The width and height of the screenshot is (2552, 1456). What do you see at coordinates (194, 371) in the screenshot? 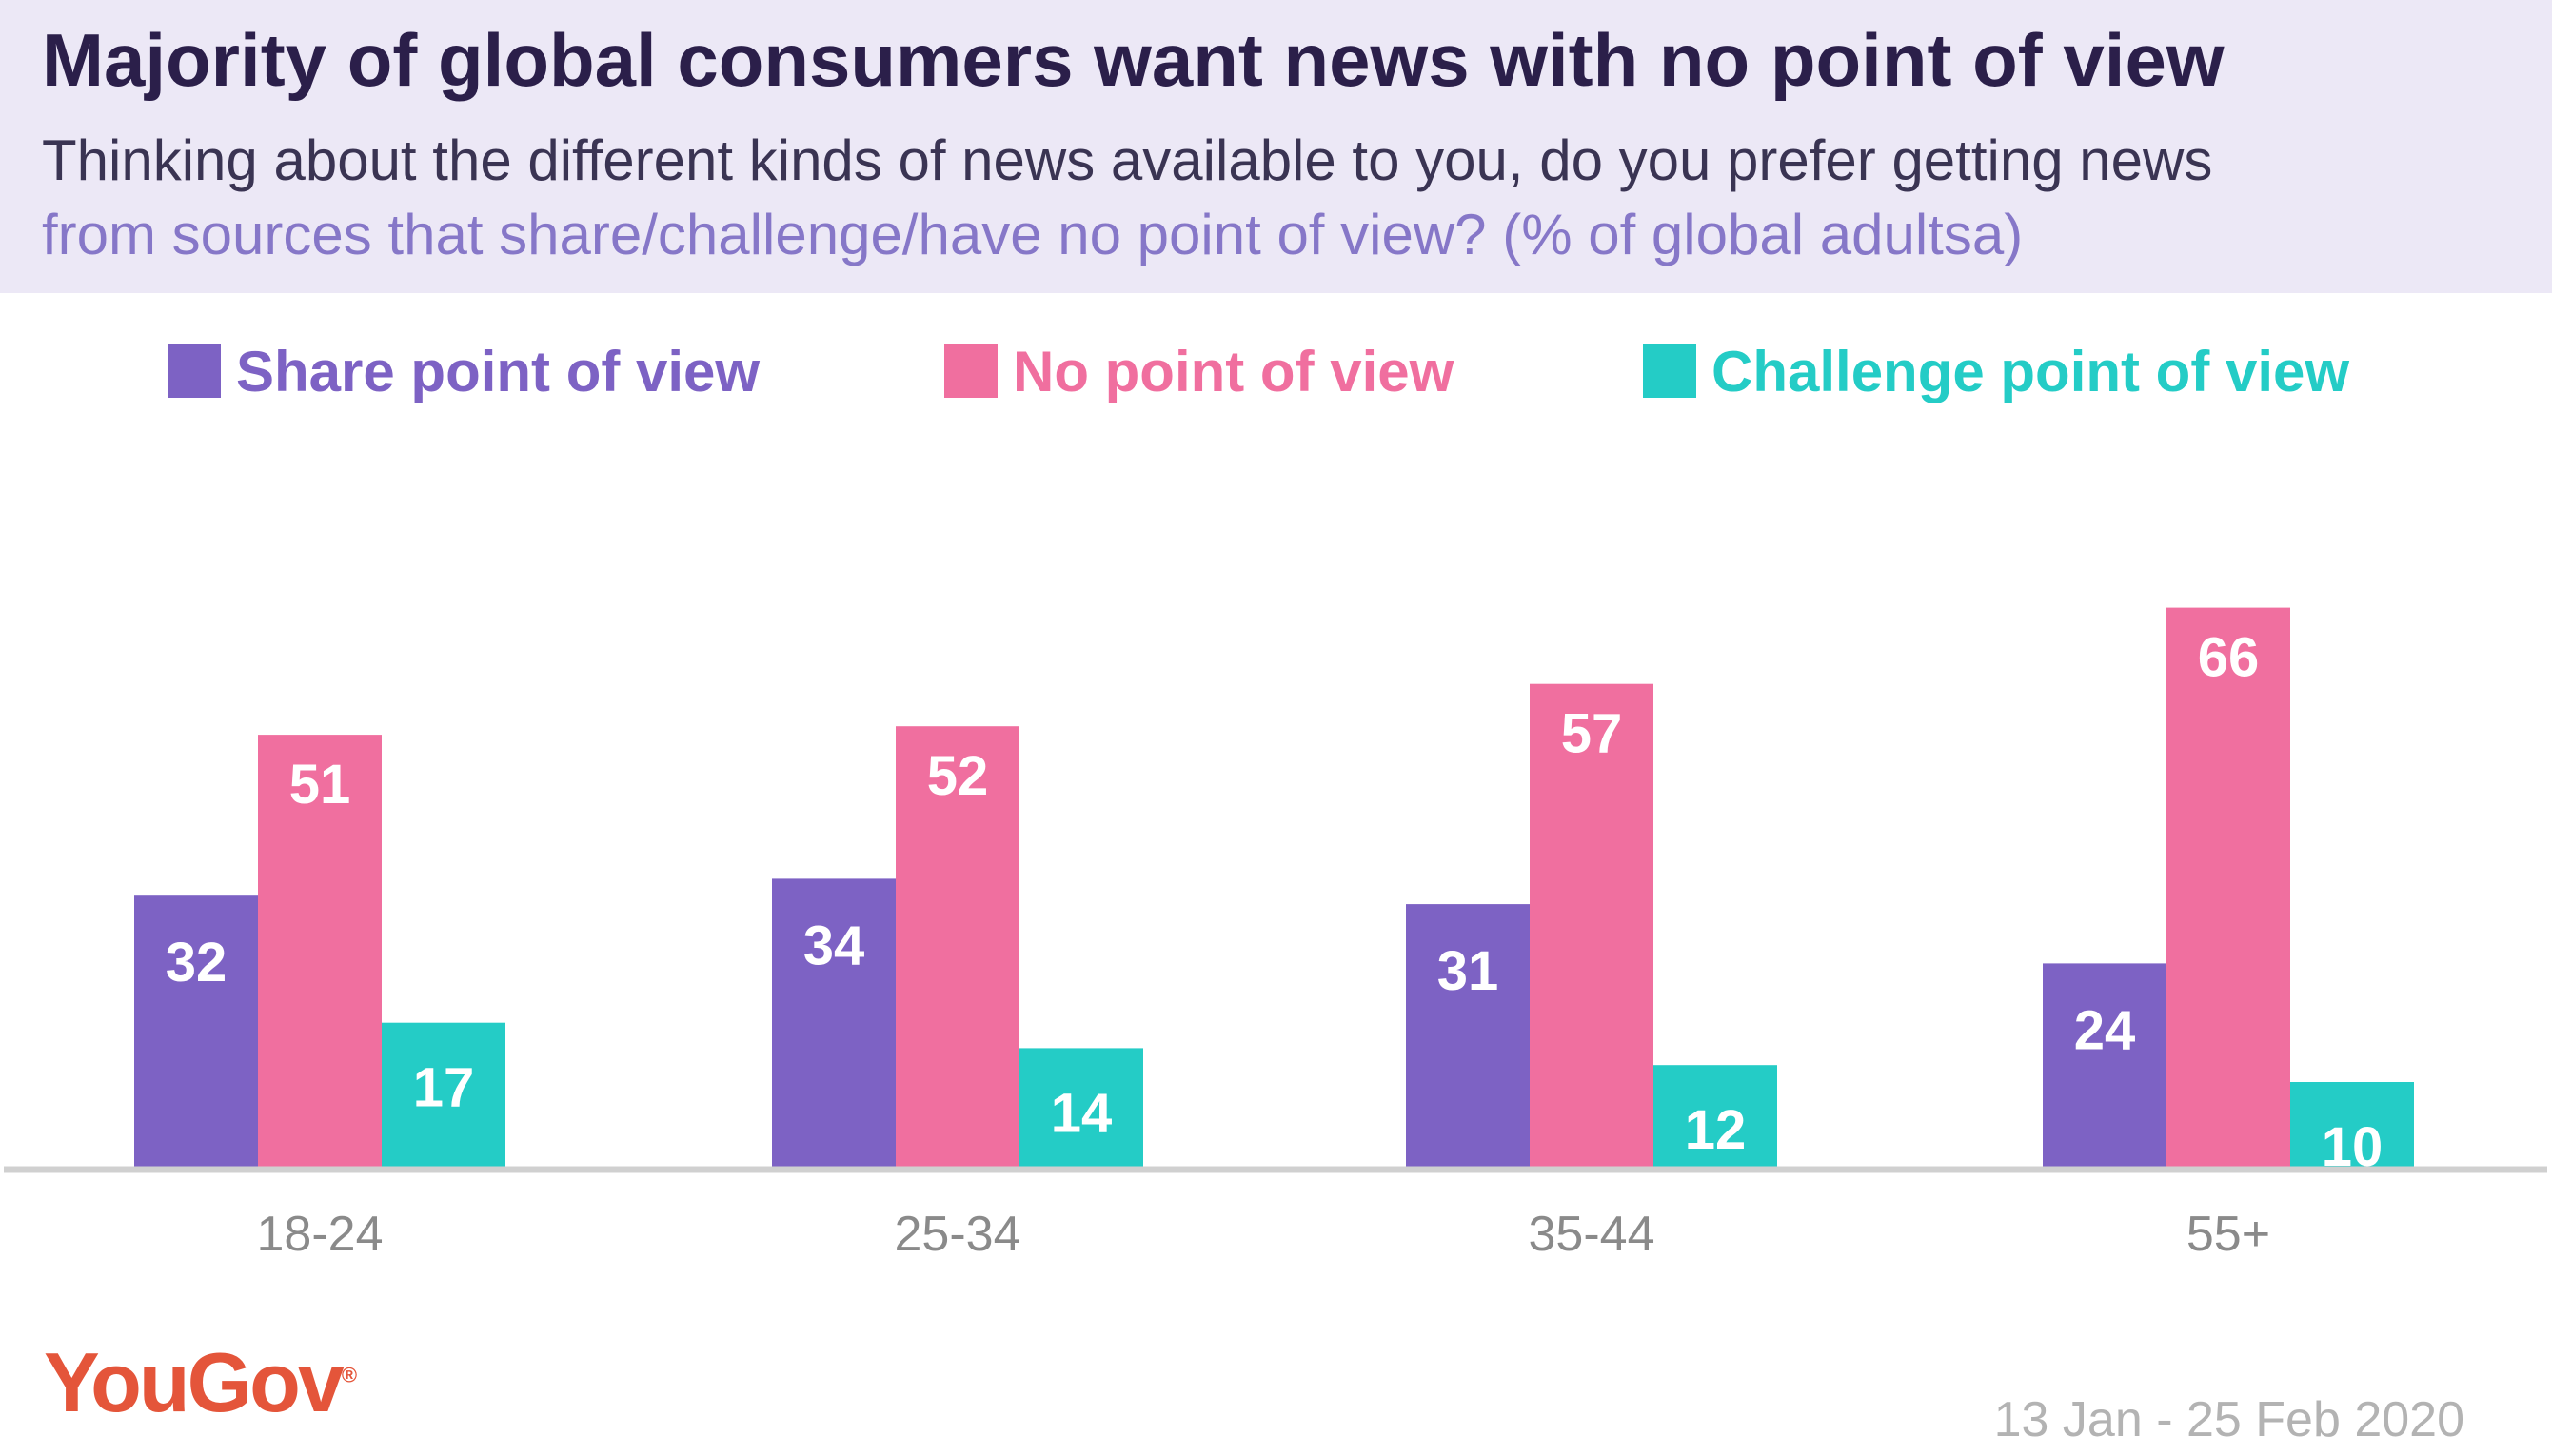
I see `legend-swatch-share` at bounding box center [194, 371].